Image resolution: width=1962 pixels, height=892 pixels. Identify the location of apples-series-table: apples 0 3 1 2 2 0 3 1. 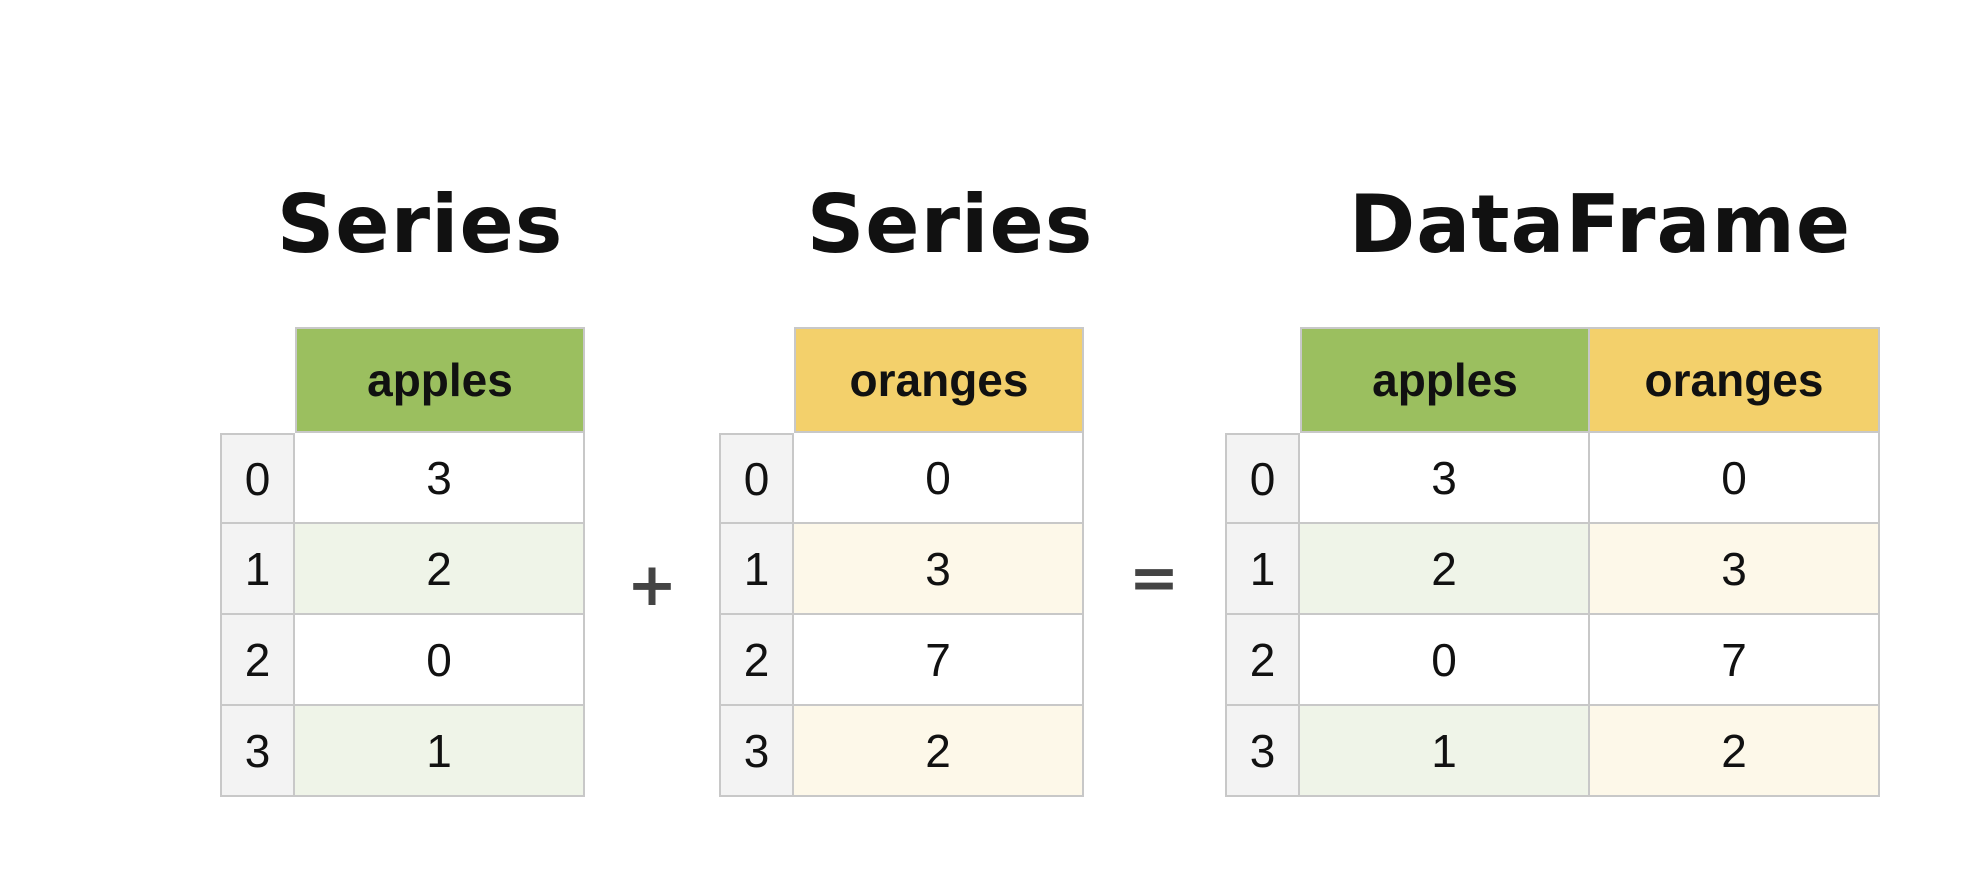
(402, 562).